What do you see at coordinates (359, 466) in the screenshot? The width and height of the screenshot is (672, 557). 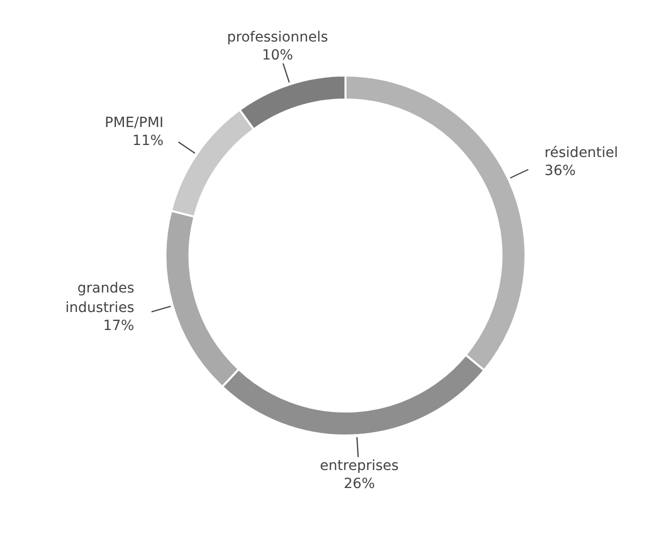 I see `slice-label: entreprises` at bounding box center [359, 466].